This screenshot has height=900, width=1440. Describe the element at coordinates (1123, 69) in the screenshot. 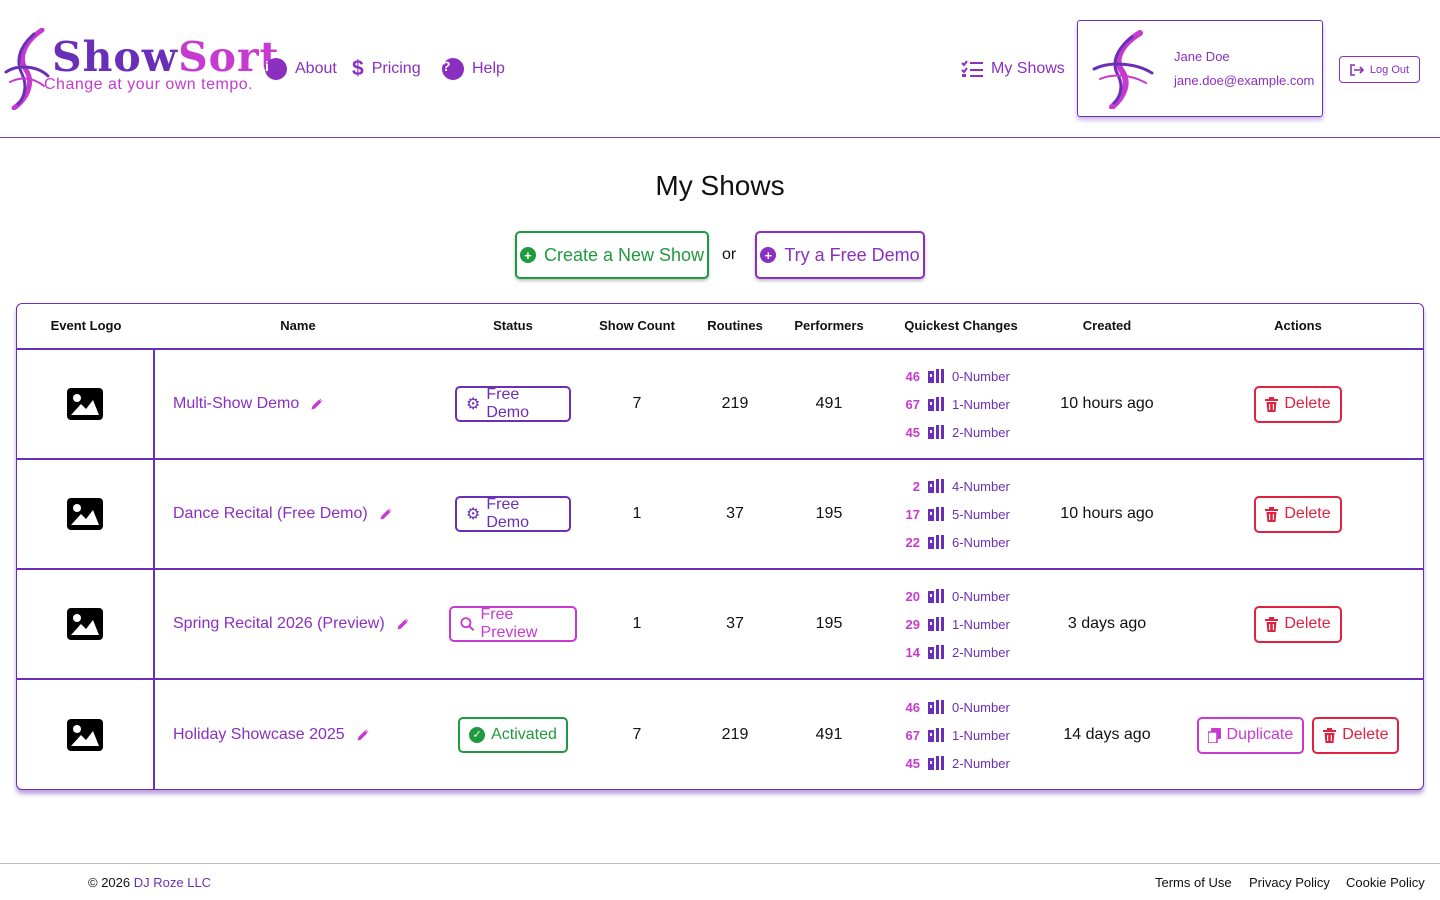

I see `user-avatar-logo-icon` at that location.